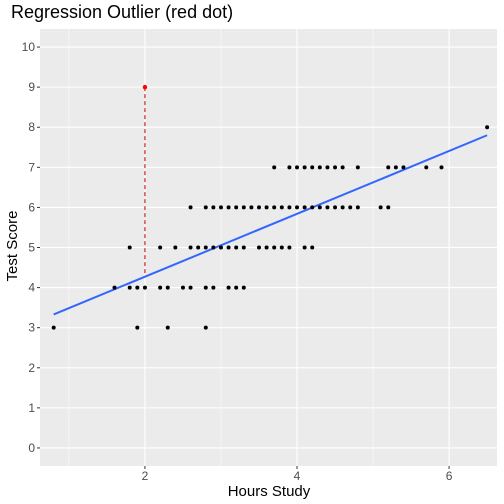 This screenshot has width=504, height=504. Describe the element at coordinates (269, 491) in the screenshot. I see `x-axis-title: Hours Study` at that location.